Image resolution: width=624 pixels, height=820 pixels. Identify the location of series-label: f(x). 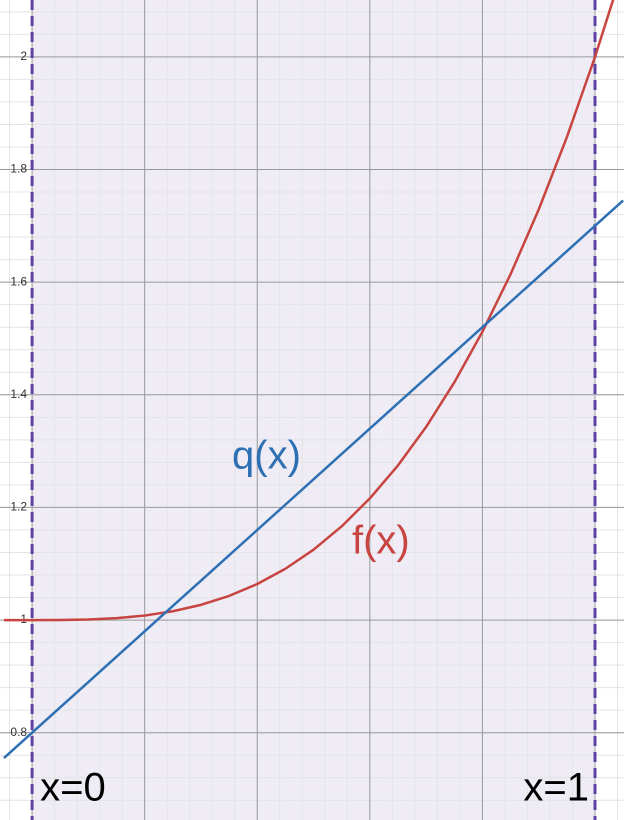
(381, 541).